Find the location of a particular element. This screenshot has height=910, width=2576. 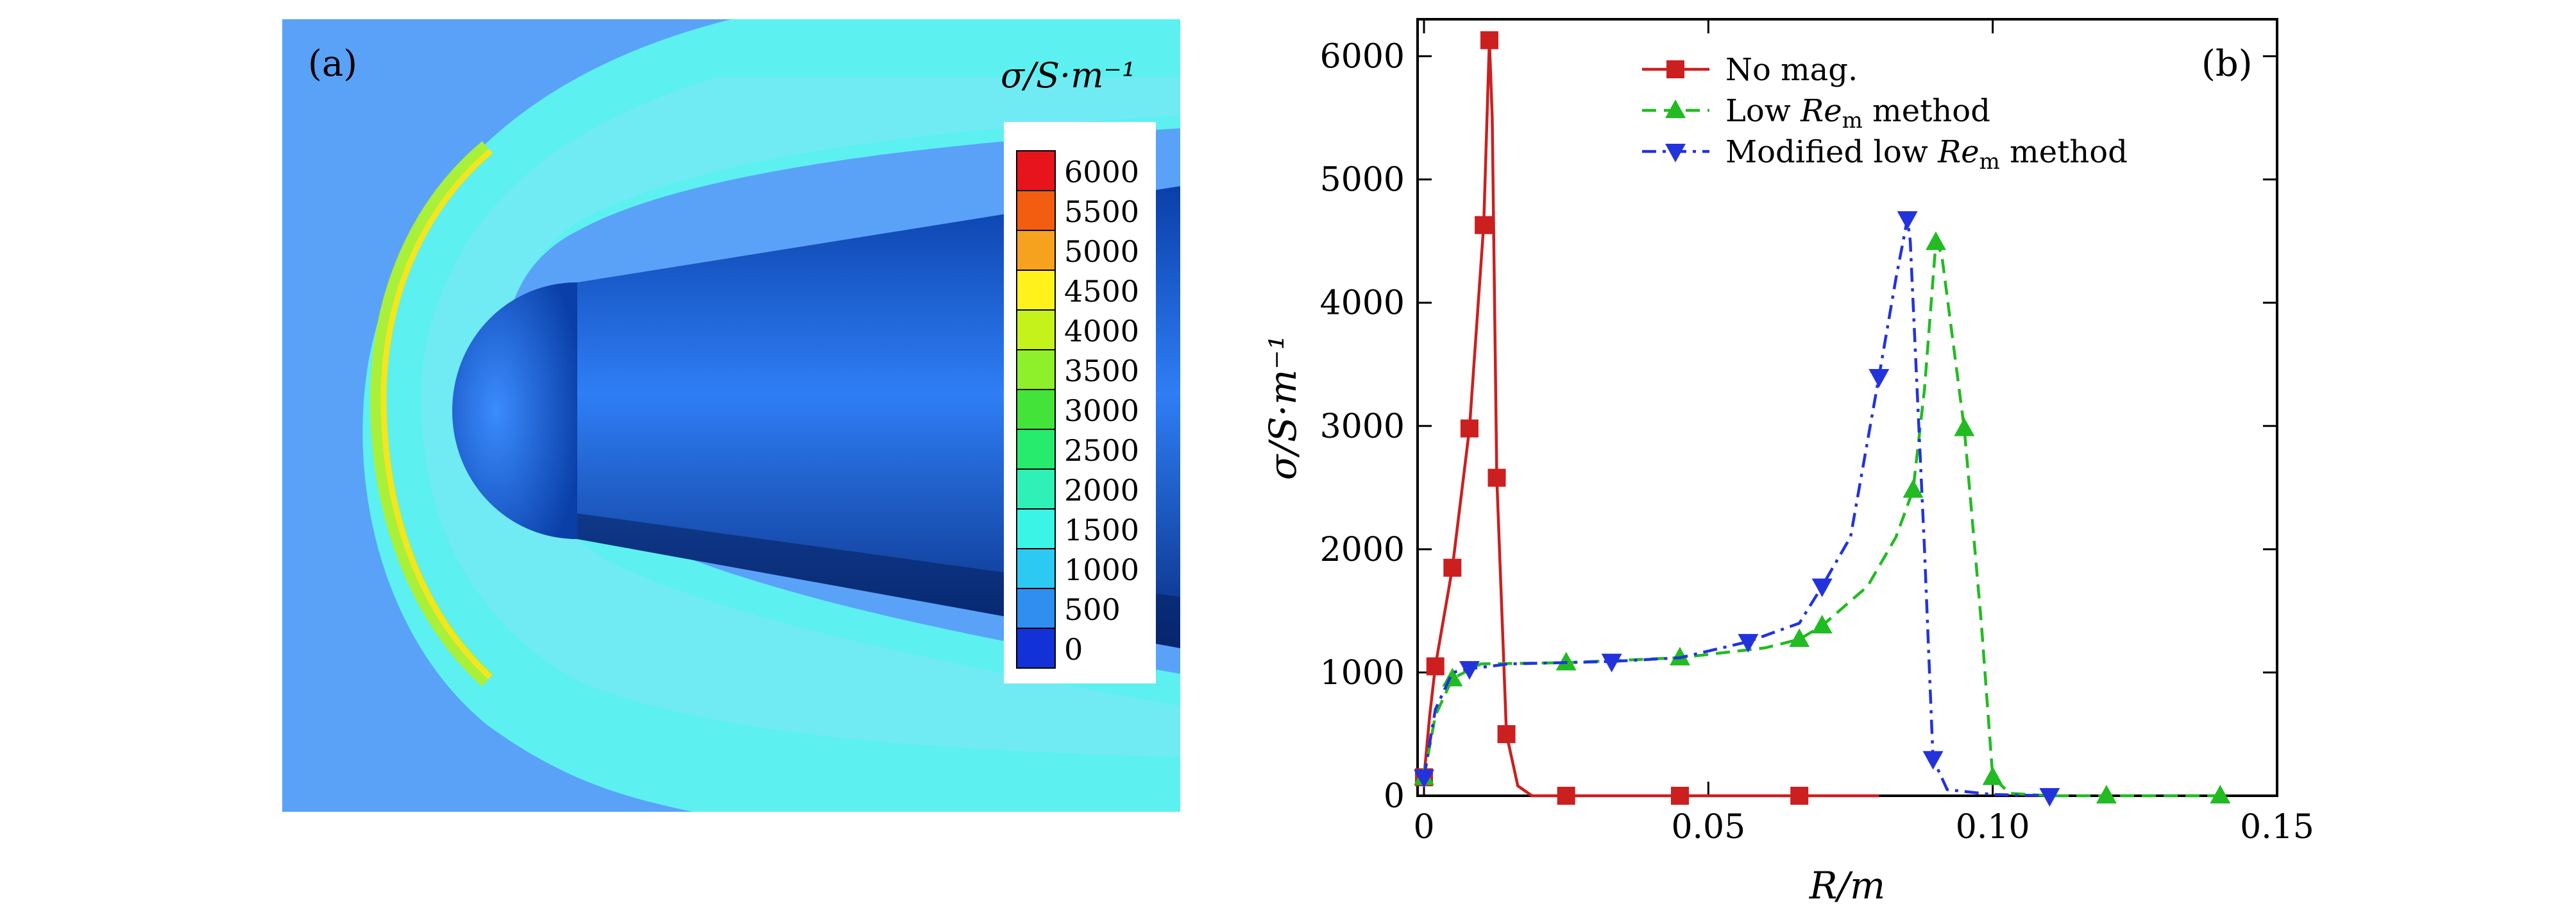

colorbar-tick-label: 3000 is located at coordinates (1101, 410).